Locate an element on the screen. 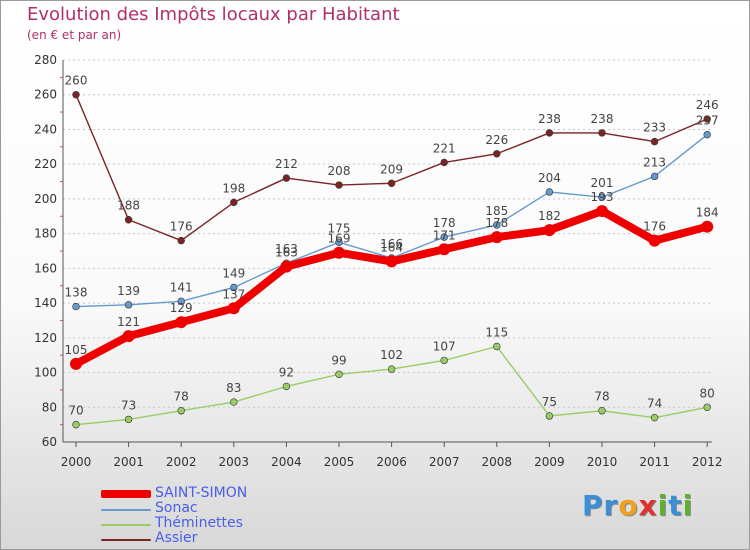 Image resolution: width=750 pixels, height=550 pixels. data-label: 107 is located at coordinates (444, 346).